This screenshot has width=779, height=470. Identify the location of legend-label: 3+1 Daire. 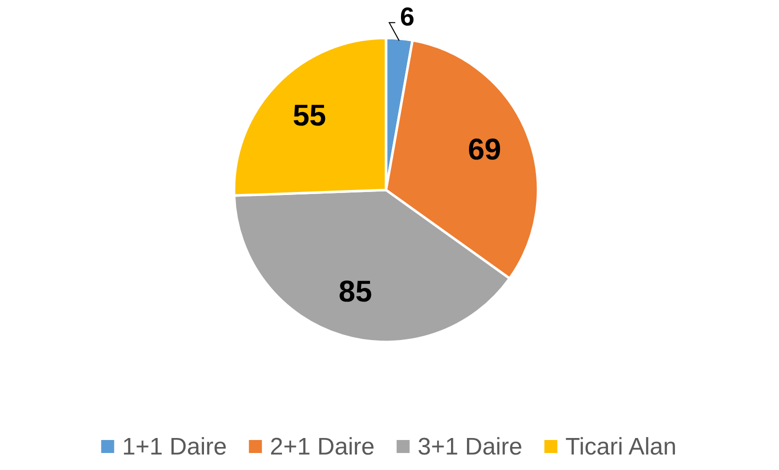
(470, 447).